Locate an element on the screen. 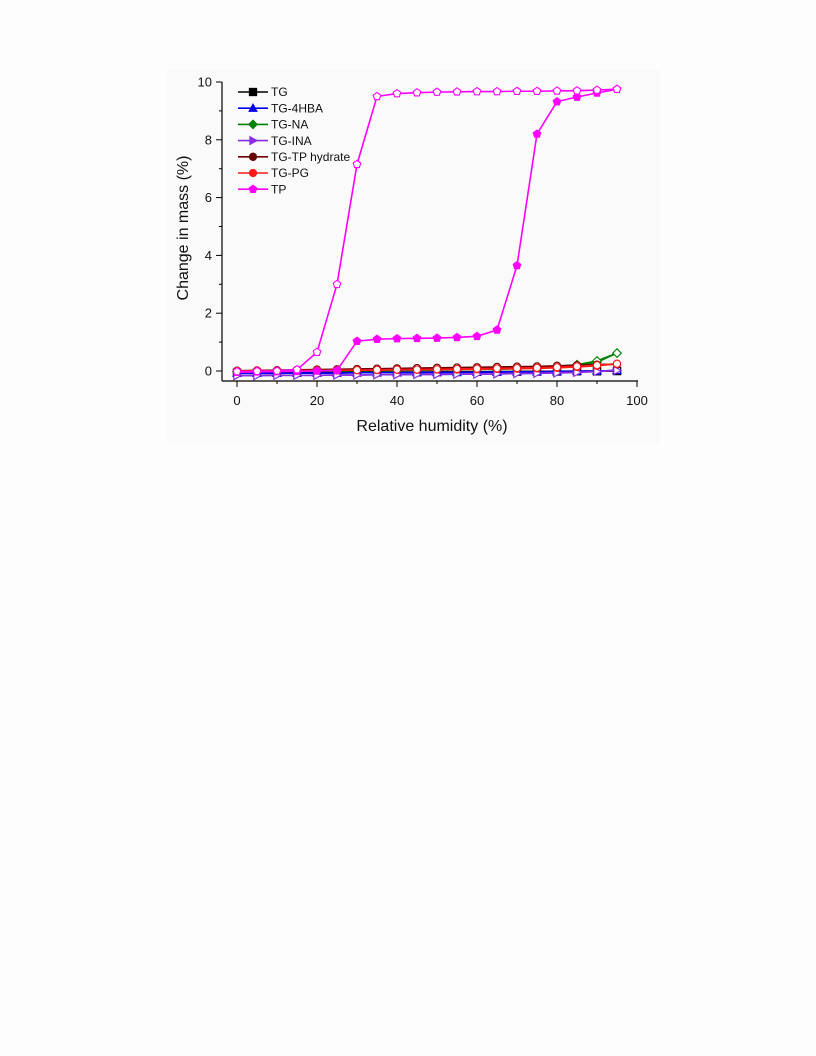 The image size is (816, 1056). legend-label: TG is located at coordinates (279, 92).